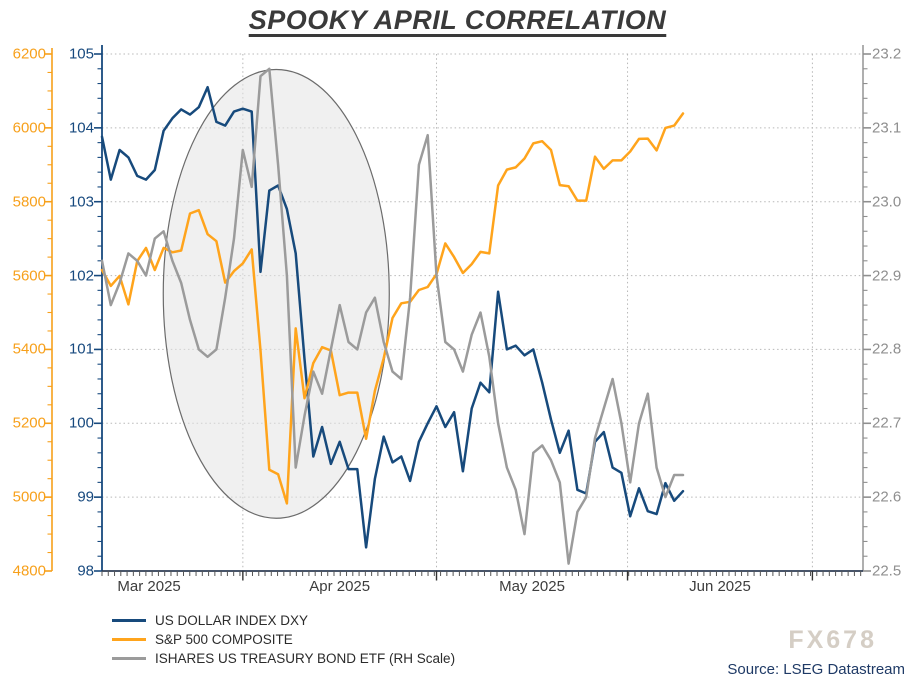 This screenshot has height=688, width=915. I want to click on legend-label: ISHARES US TREASURY BOND ETF (RH Scale), so click(305, 658).